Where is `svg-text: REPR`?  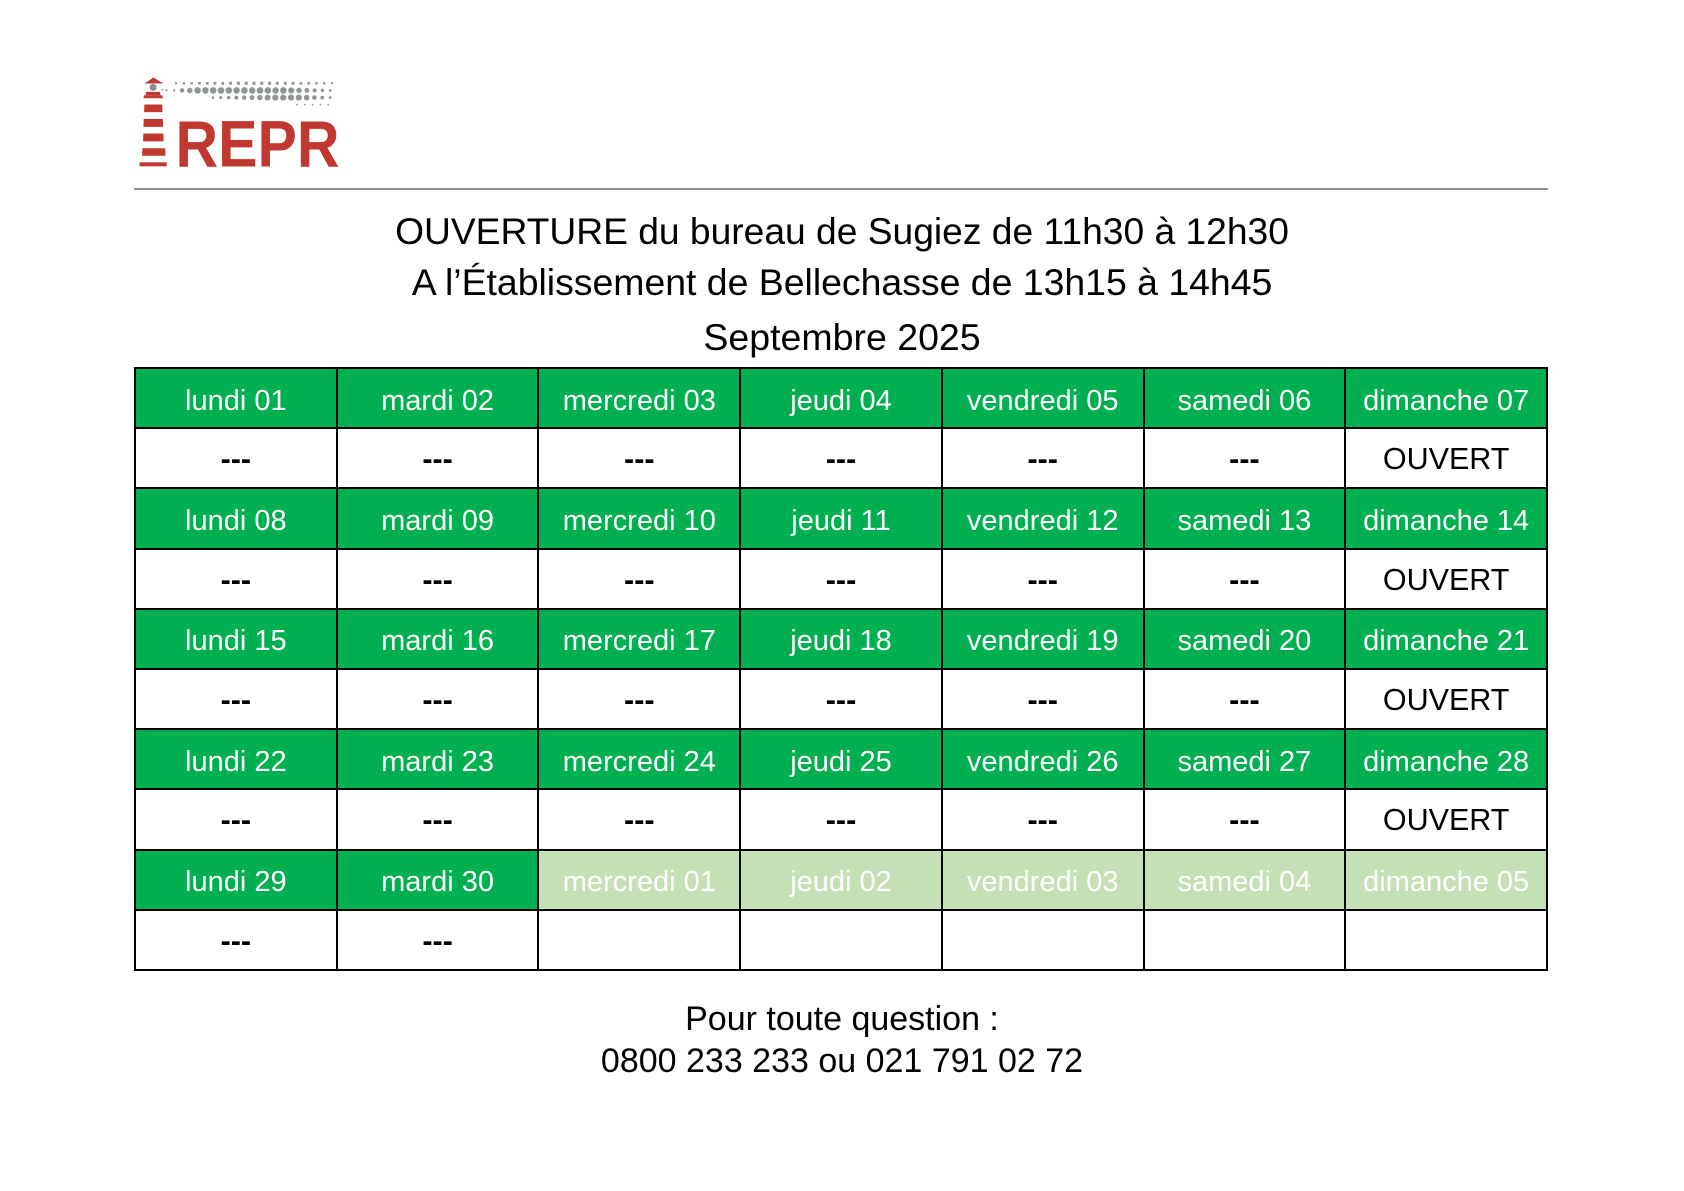 svg-text: REPR is located at coordinates (258, 143).